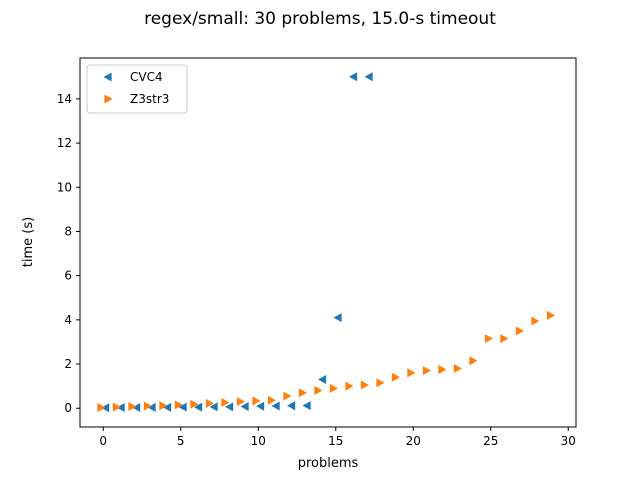 The width and height of the screenshot is (640, 480). Describe the element at coordinates (64, 99) in the screenshot. I see `y-tick-label: 14` at that location.